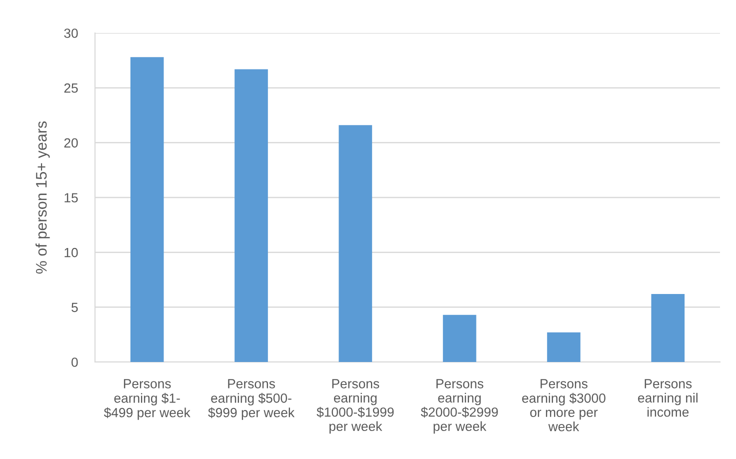 This screenshot has height=459, width=736. What do you see at coordinates (75, 362) in the screenshot?
I see `y-tick-label: 0` at bounding box center [75, 362].